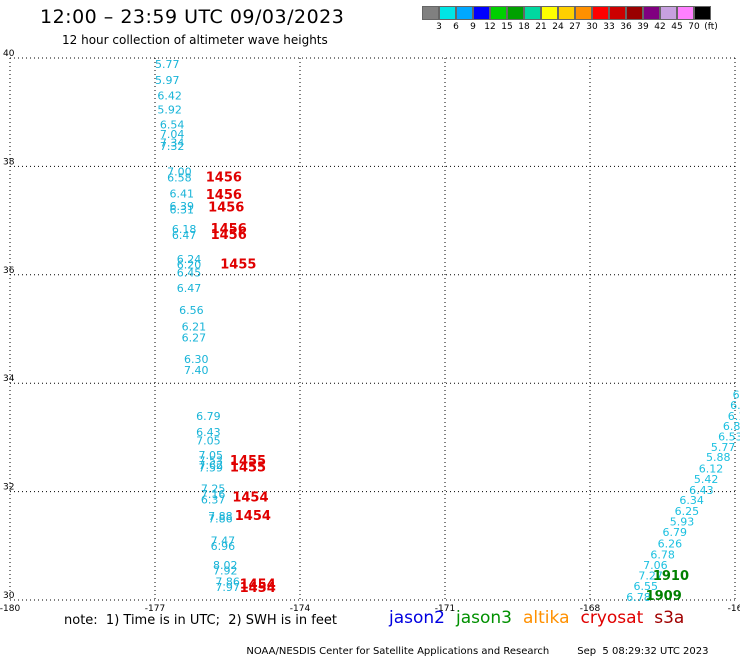 This screenshot has height=657, width=740. What do you see at coordinates (439, 27) in the screenshot?
I see `color-scale-label: 3` at bounding box center [439, 27].